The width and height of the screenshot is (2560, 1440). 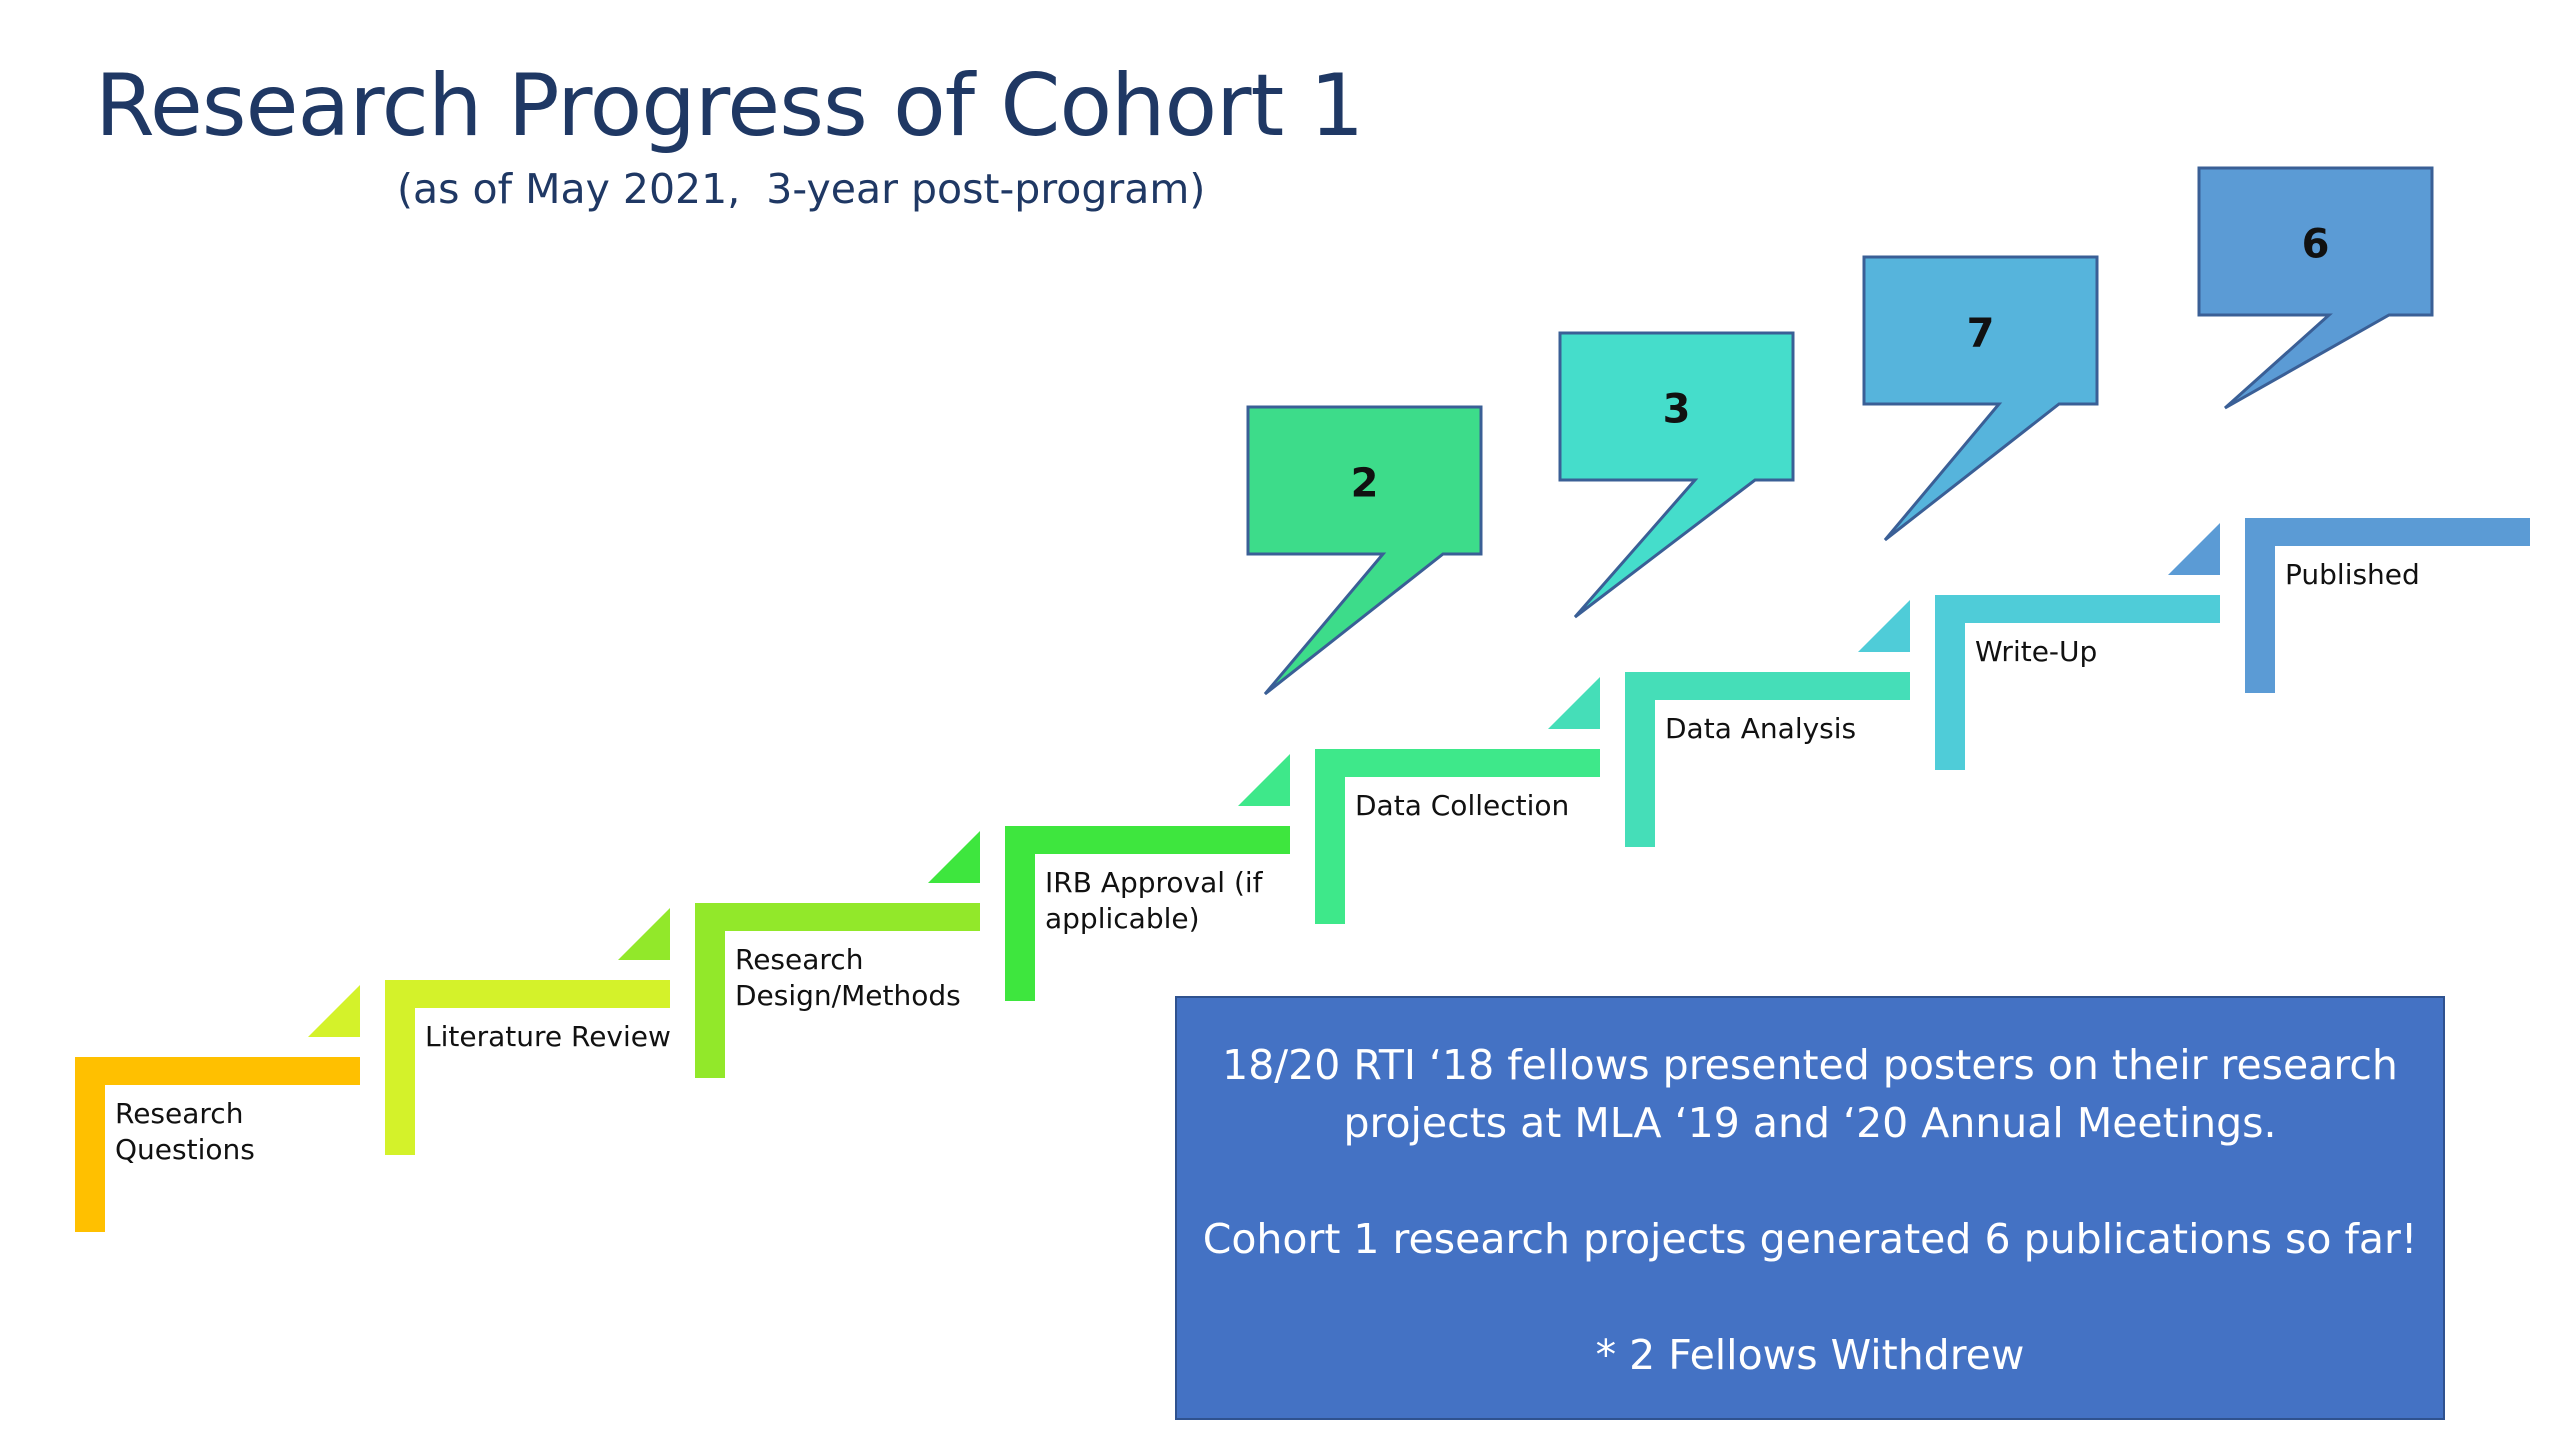 What do you see at coordinates (1981, 334) in the screenshot?
I see `callout-number: 7` at bounding box center [1981, 334].